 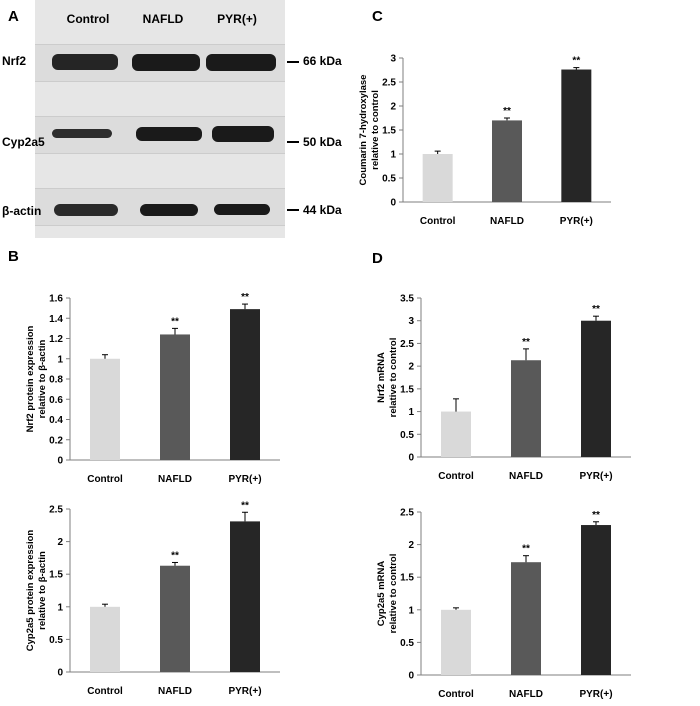 I want to click on blot-kda-label-nrf2: 66 kDa, so click(x=322, y=61).